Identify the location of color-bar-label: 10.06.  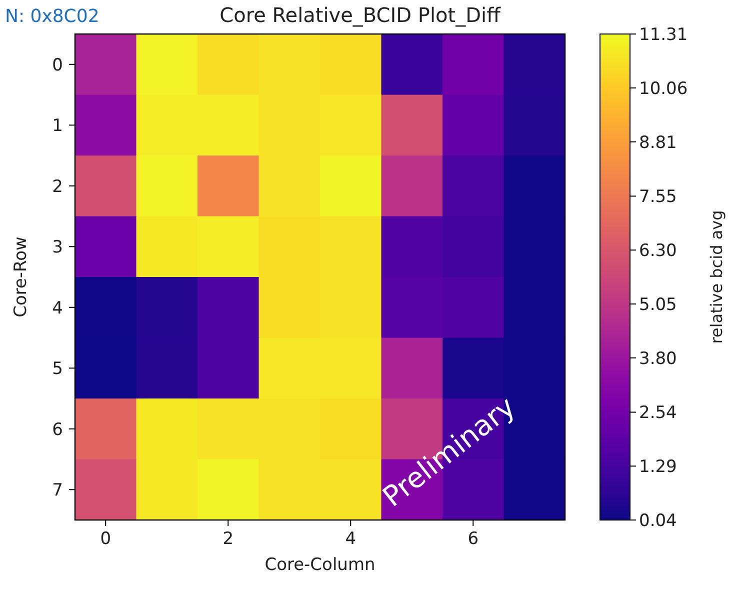
(663, 88).